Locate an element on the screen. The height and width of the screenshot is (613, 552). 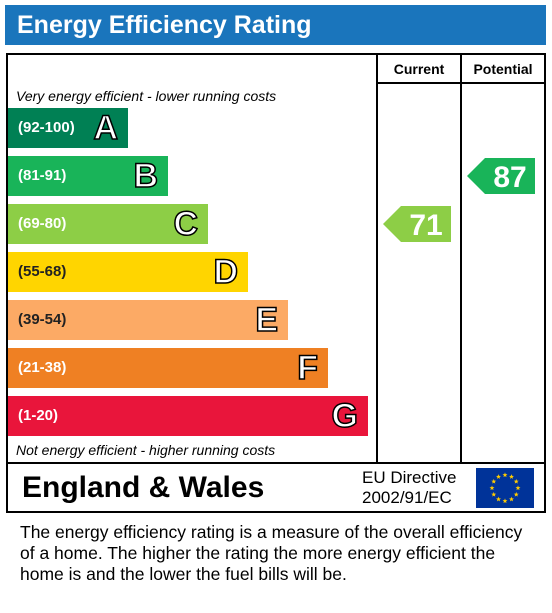
chart-title: Energy Efficiency Rating is located at coordinates (275, 25).